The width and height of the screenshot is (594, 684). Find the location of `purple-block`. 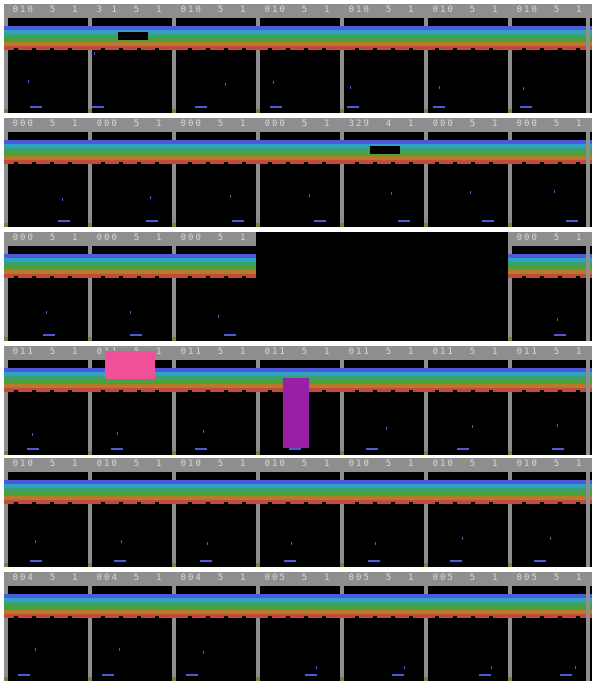

purple-block is located at coordinates (296, 413).